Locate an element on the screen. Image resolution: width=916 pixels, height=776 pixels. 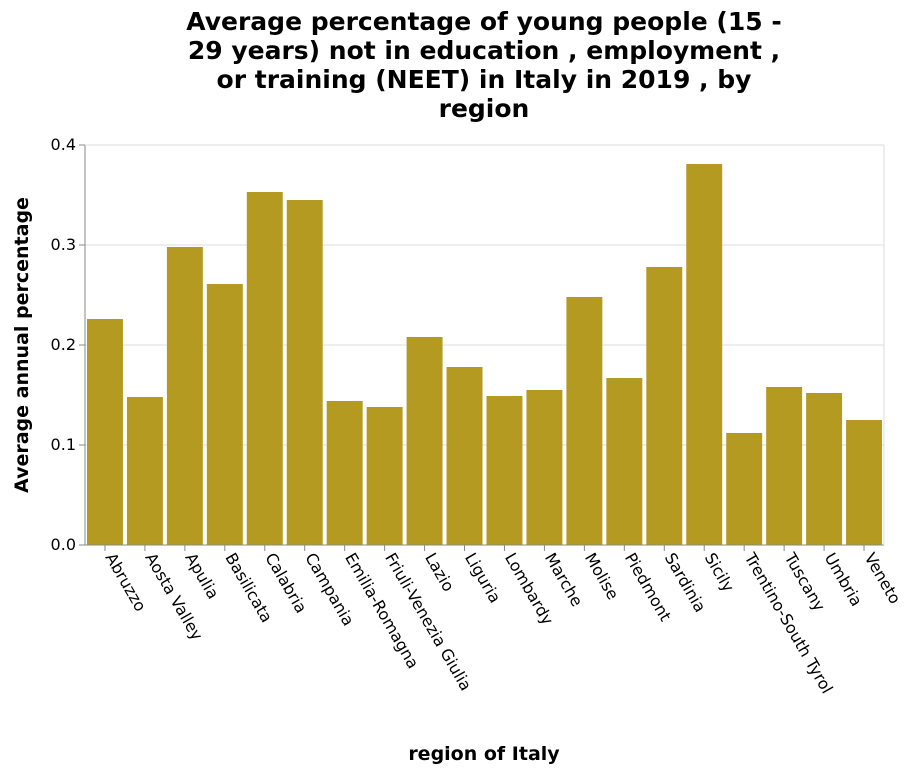
y-tick-label: 0.2 is located at coordinates (63, 344).